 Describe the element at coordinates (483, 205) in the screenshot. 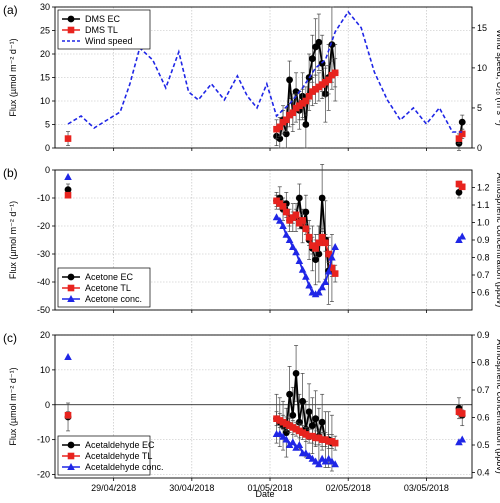

I see `y2-tick-label: 1.1` at that location.